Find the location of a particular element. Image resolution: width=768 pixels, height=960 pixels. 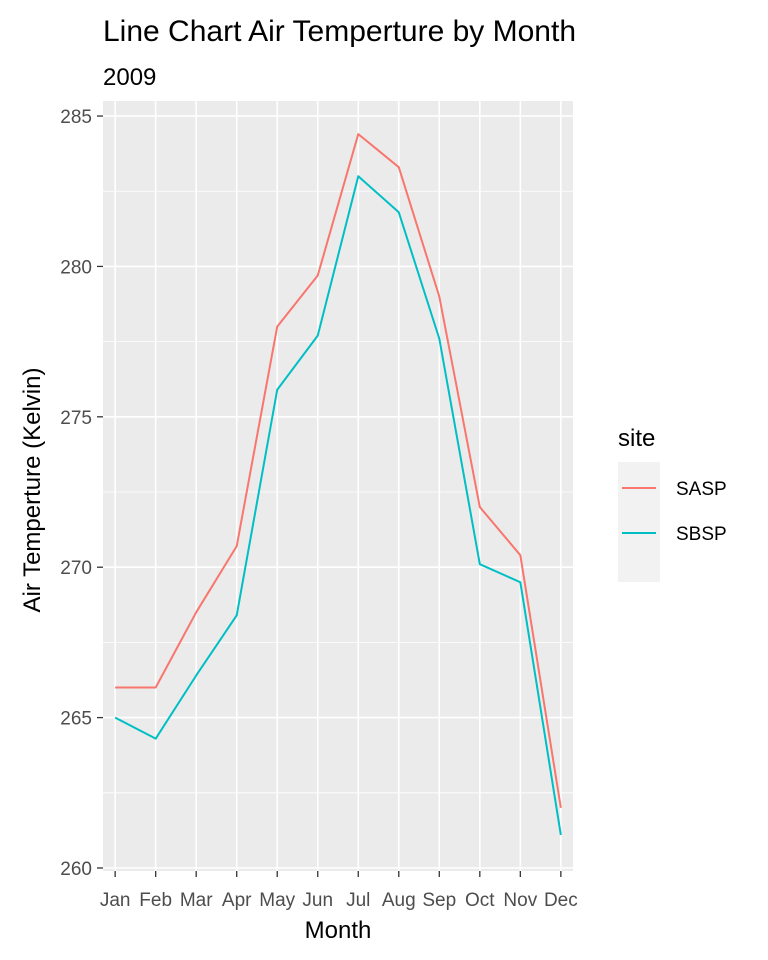

legend: site SASP SBSP is located at coordinates (672, 503).